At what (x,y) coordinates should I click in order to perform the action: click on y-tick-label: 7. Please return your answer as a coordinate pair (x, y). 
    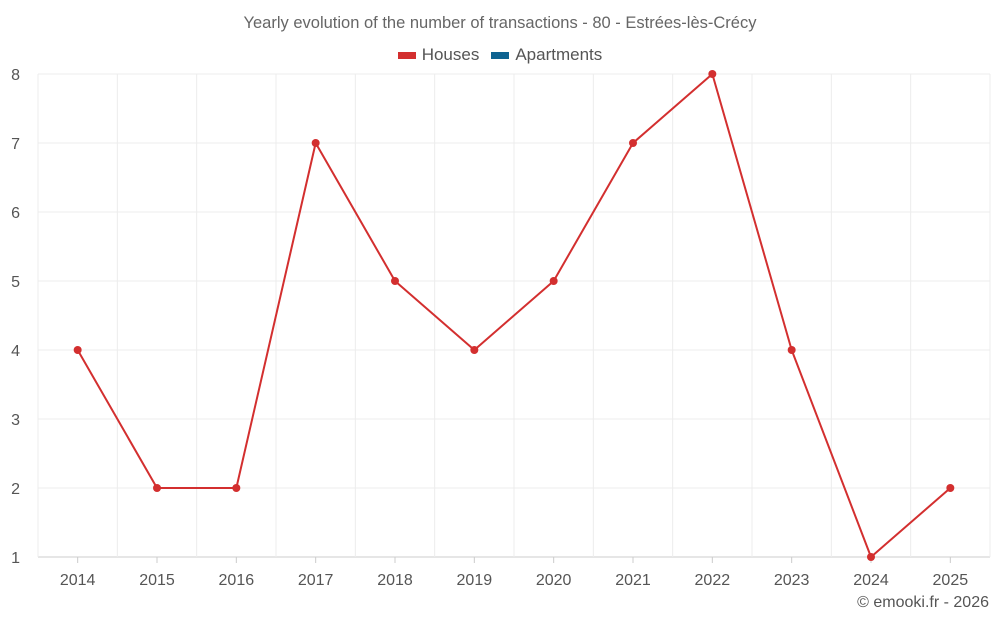
    Looking at the image, I should click on (15, 144).